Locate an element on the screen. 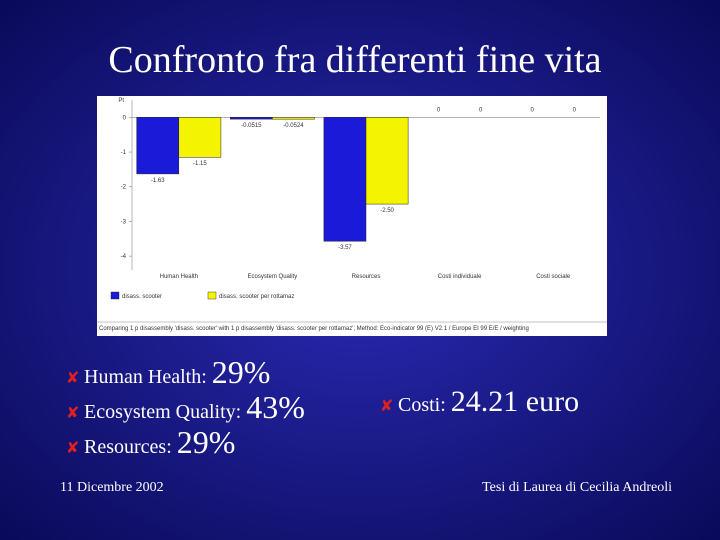 This screenshot has height=540, width=720. value-label: -3.57 is located at coordinates (345, 248).